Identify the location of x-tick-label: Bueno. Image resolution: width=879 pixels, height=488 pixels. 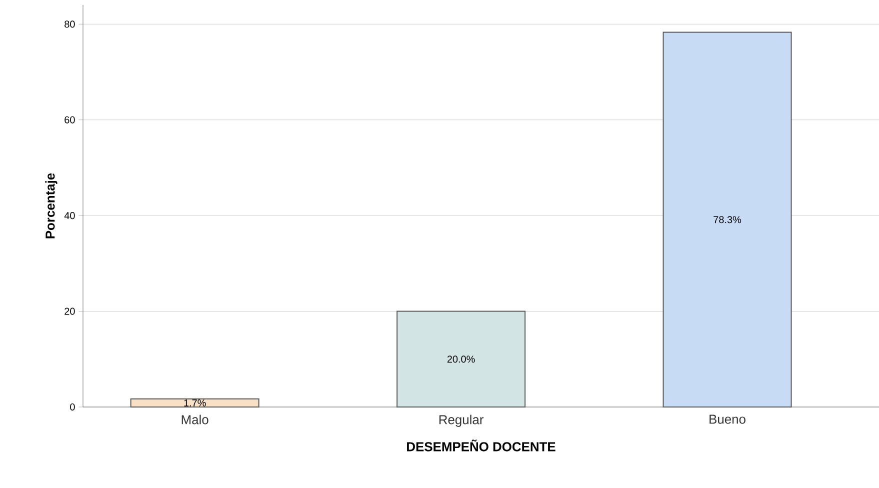
(728, 419).